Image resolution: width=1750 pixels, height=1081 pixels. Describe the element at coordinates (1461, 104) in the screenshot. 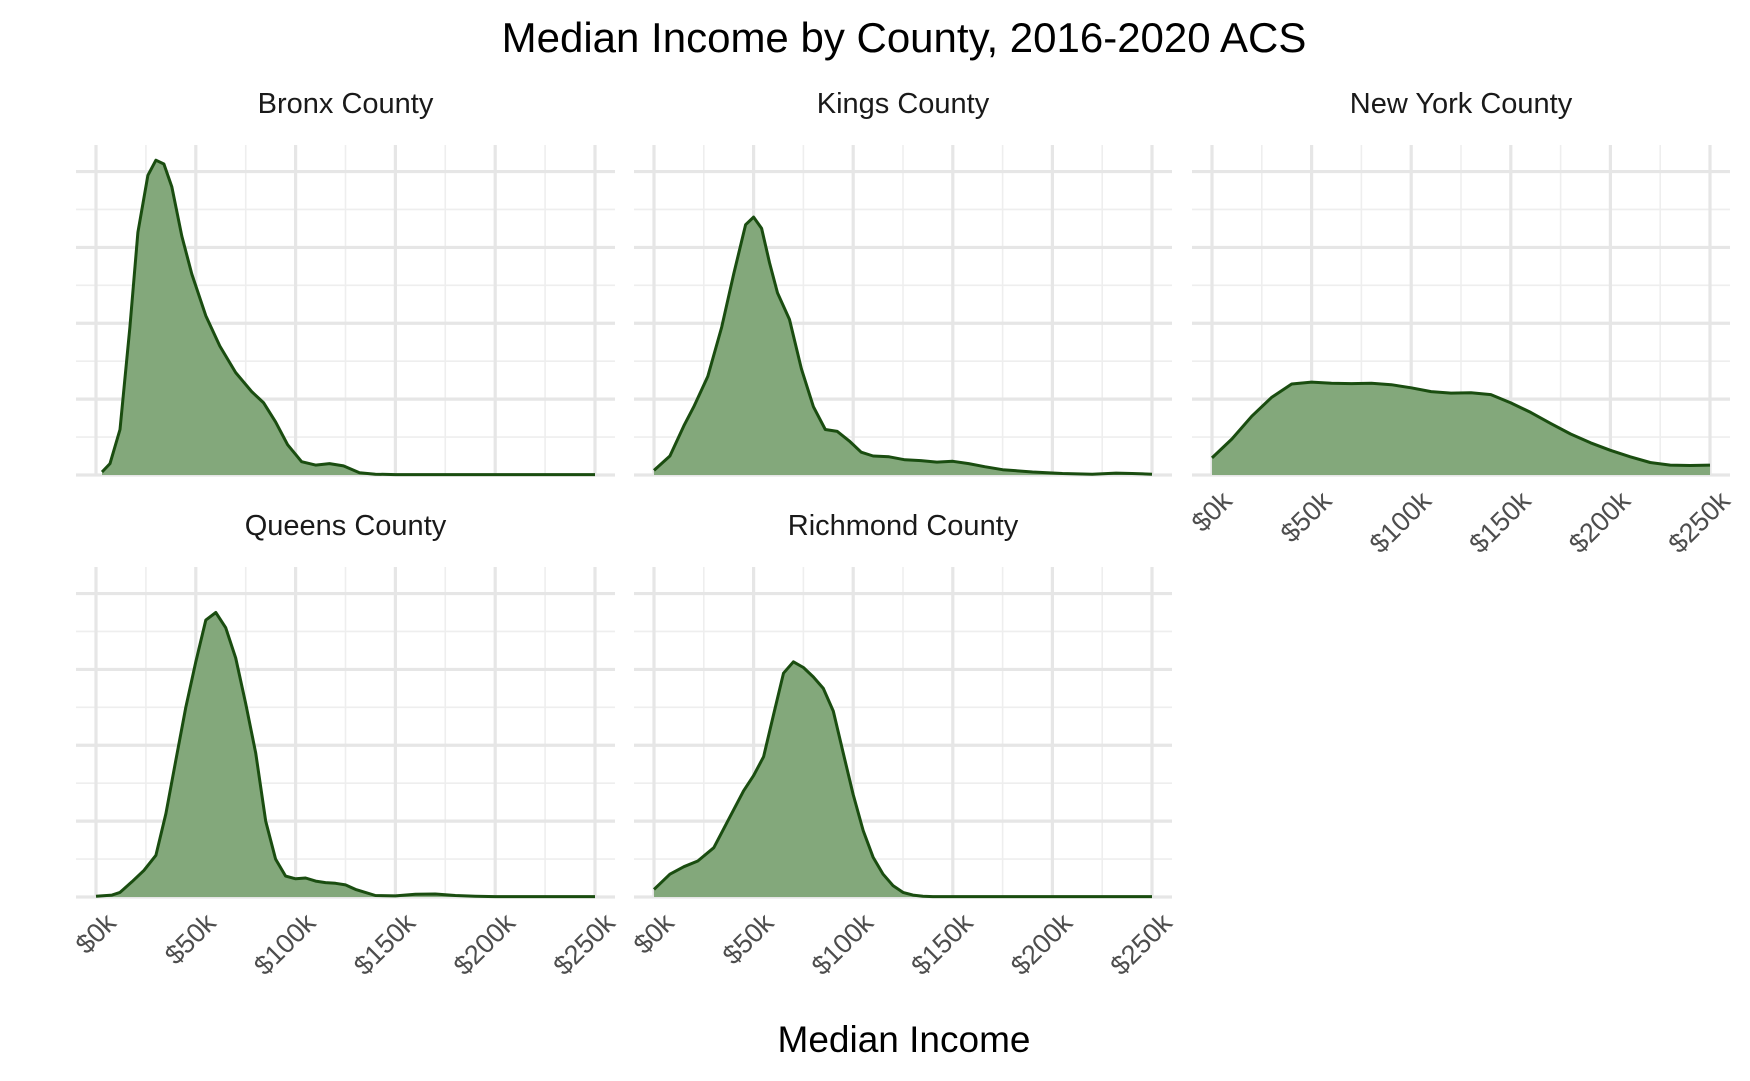

I see `facet-label-new-york-county: New York County` at that location.